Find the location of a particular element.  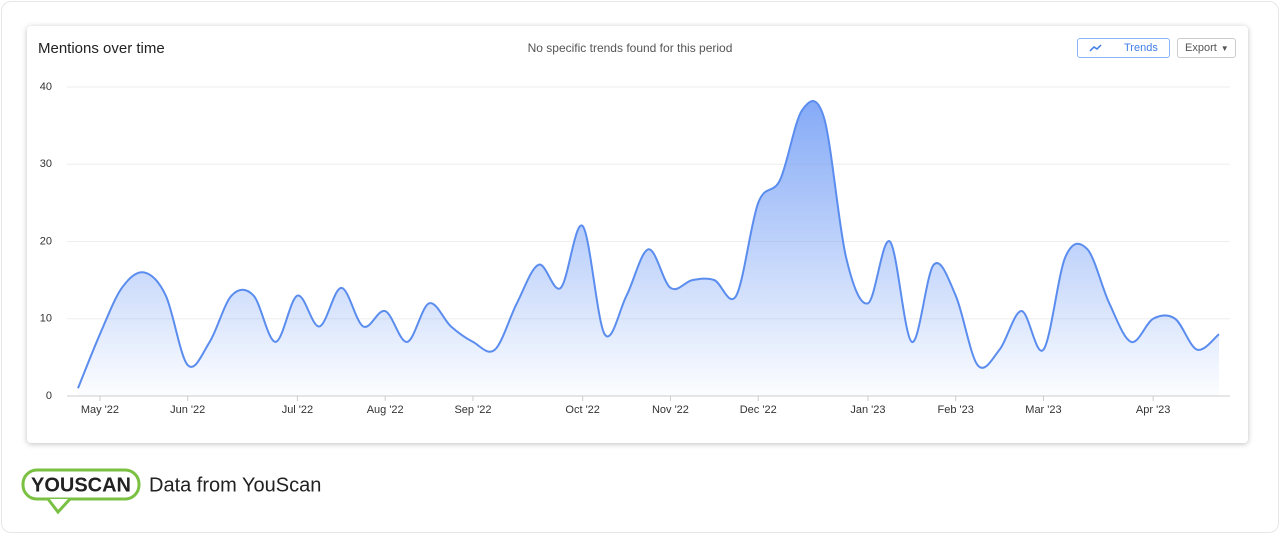

logo-tail is located at coordinates (59, 506).